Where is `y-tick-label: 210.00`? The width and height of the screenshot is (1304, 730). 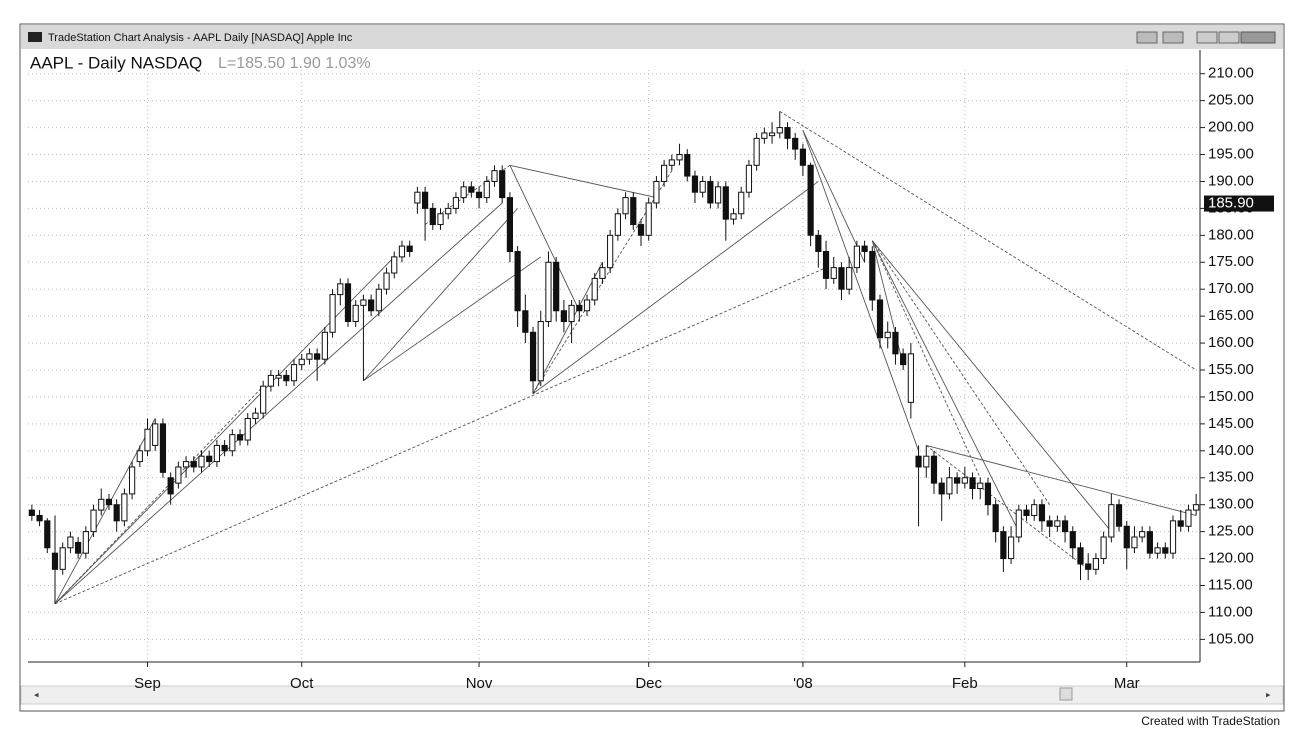 y-tick-label: 210.00 is located at coordinates (1231, 73).